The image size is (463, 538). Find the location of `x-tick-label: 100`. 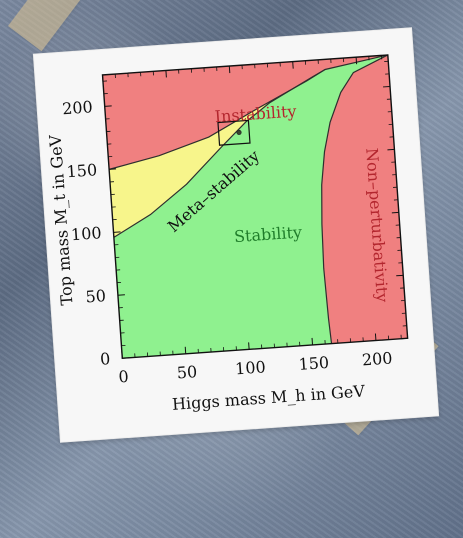

x-tick-label: 100 is located at coordinates (251, 367).